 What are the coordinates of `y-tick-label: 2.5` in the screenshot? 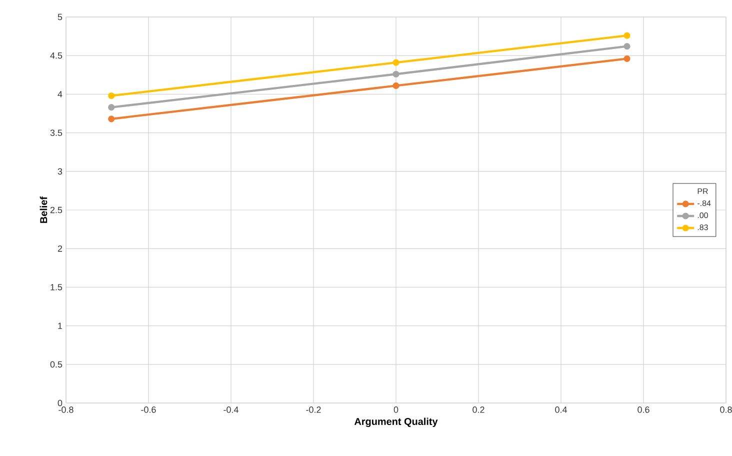 It's located at (56, 210).